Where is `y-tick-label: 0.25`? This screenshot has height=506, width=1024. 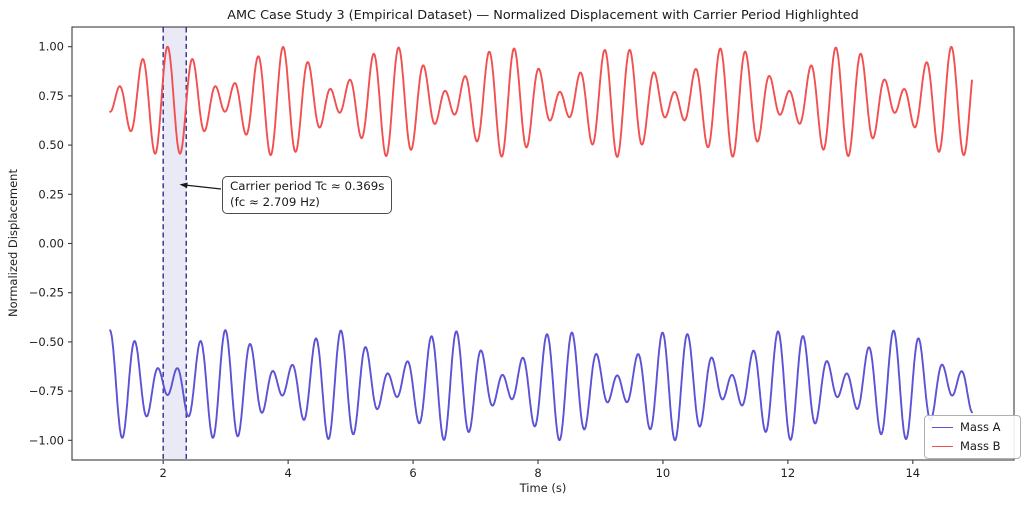
y-tick-label: 0.25 is located at coordinates (51, 194).